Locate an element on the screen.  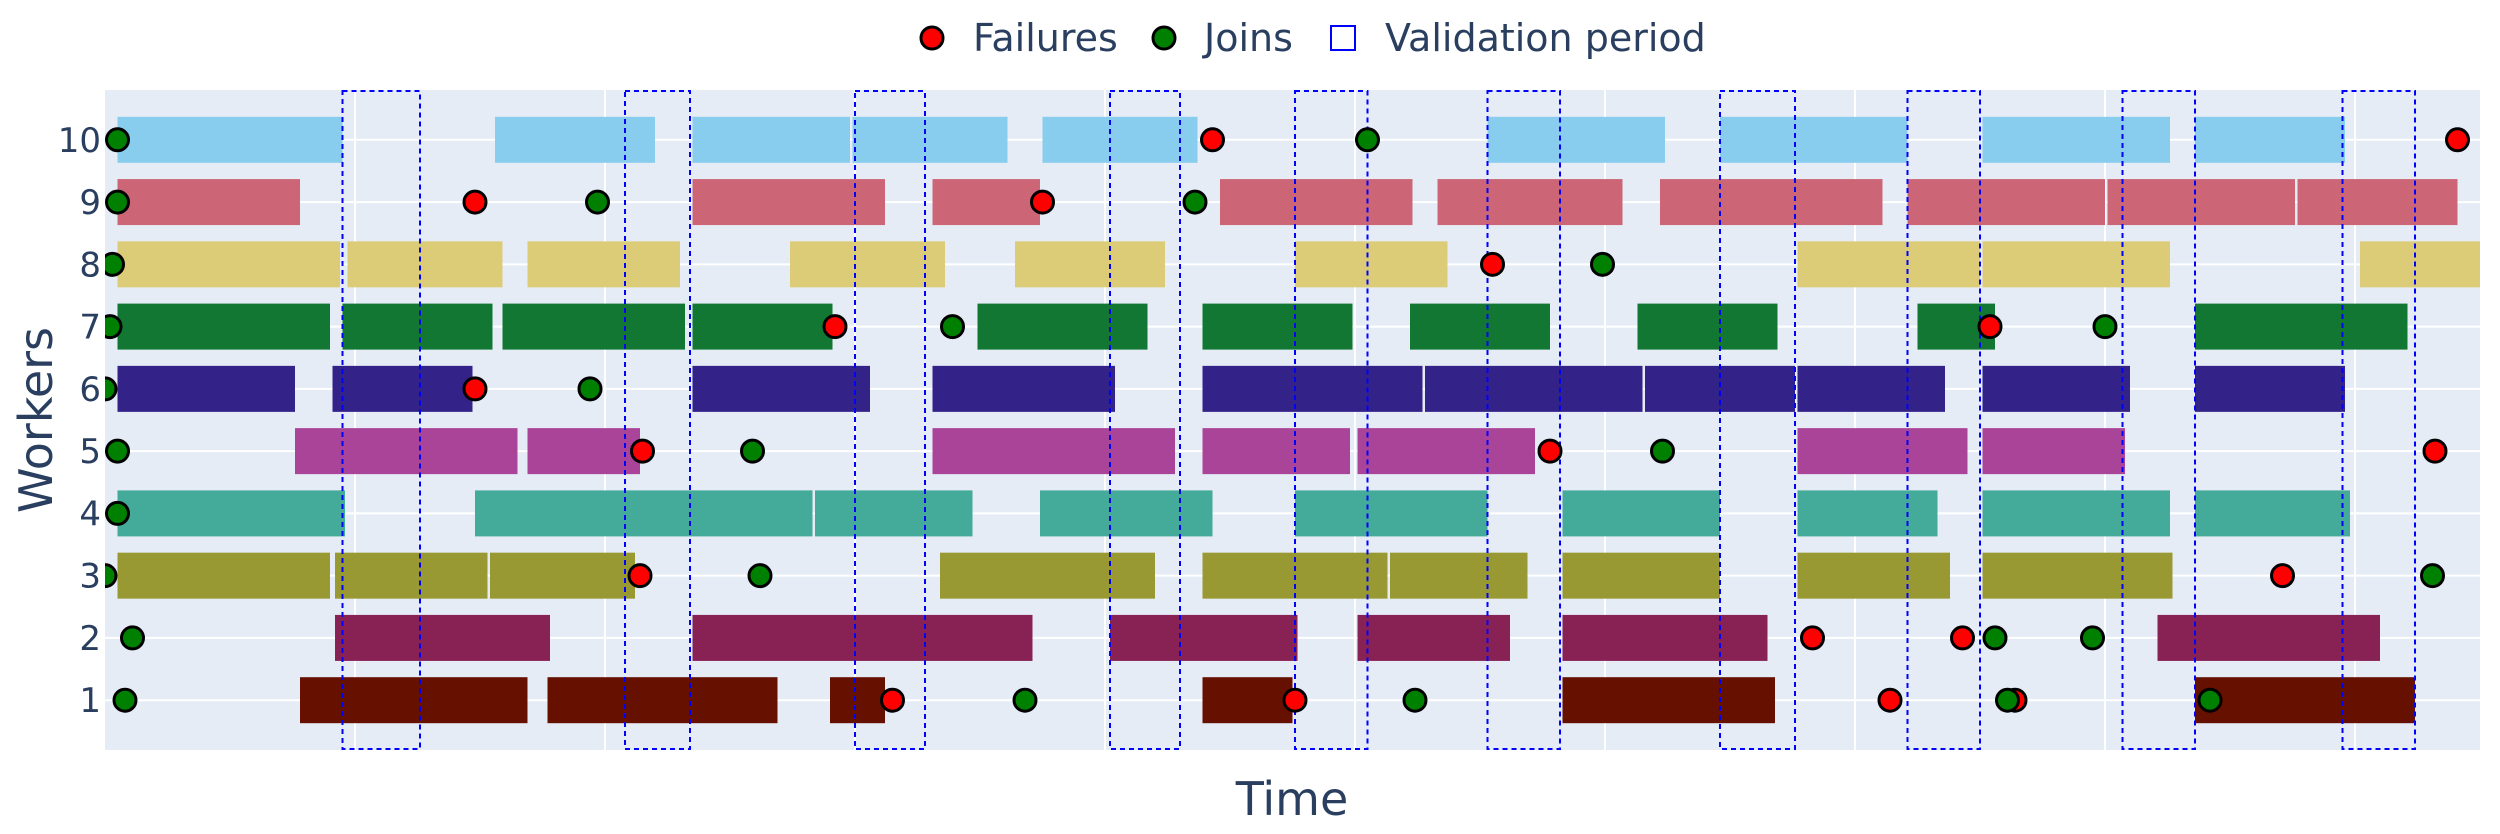
legend-joins-marker is located at coordinates (1164, 38).